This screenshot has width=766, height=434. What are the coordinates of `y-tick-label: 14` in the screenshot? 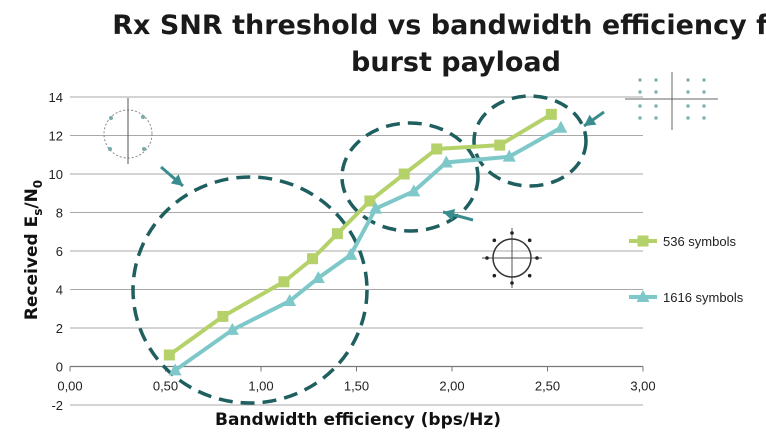 It's located at (56, 97).